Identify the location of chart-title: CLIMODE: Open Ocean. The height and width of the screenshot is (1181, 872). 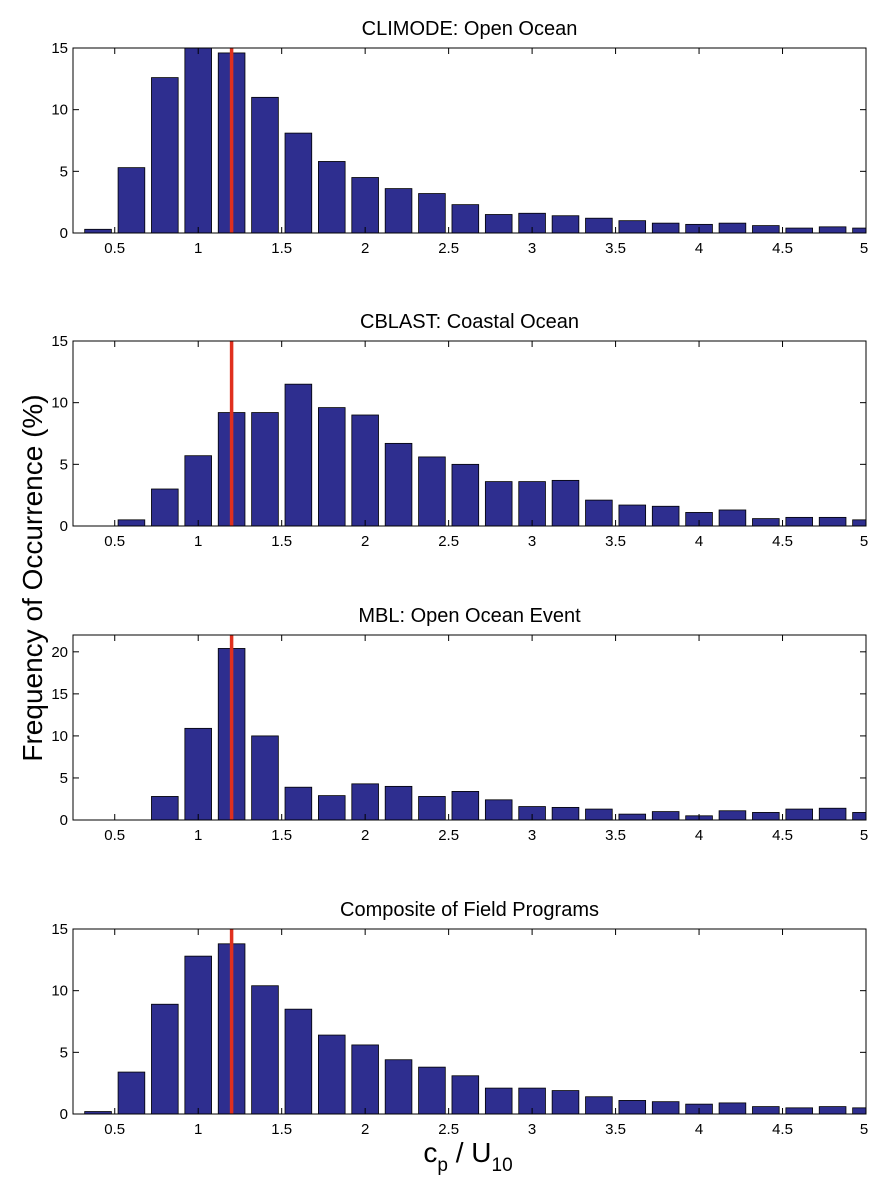
(470, 29).